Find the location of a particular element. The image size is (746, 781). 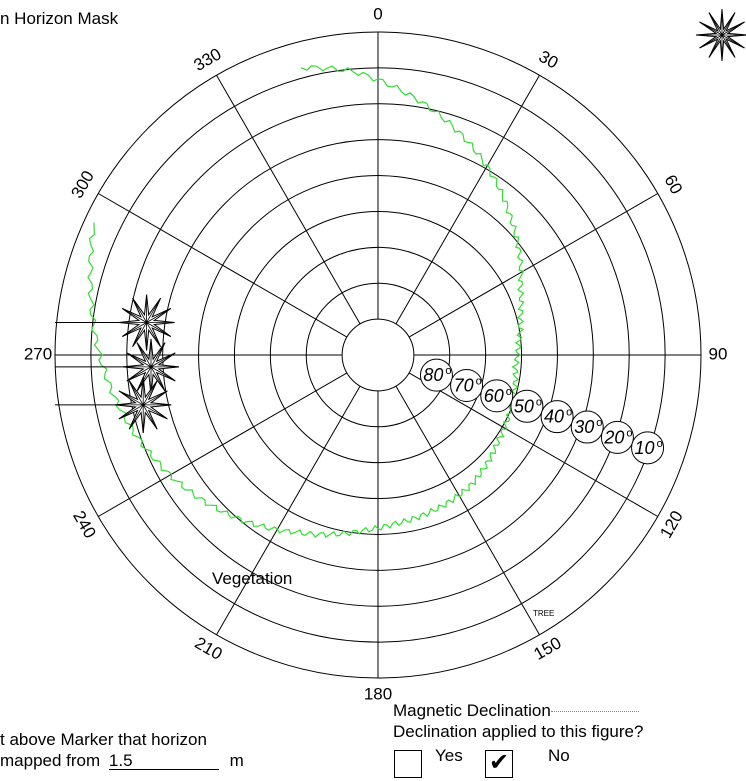

height-prefix: mapped from is located at coordinates (50, 760).